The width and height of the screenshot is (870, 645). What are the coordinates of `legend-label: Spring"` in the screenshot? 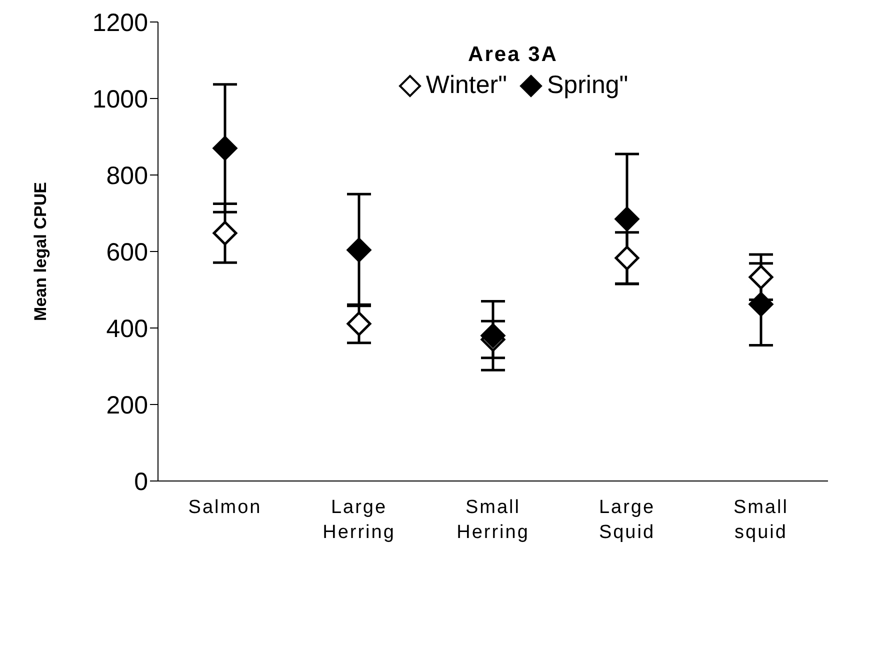 It's located at (587, 85).